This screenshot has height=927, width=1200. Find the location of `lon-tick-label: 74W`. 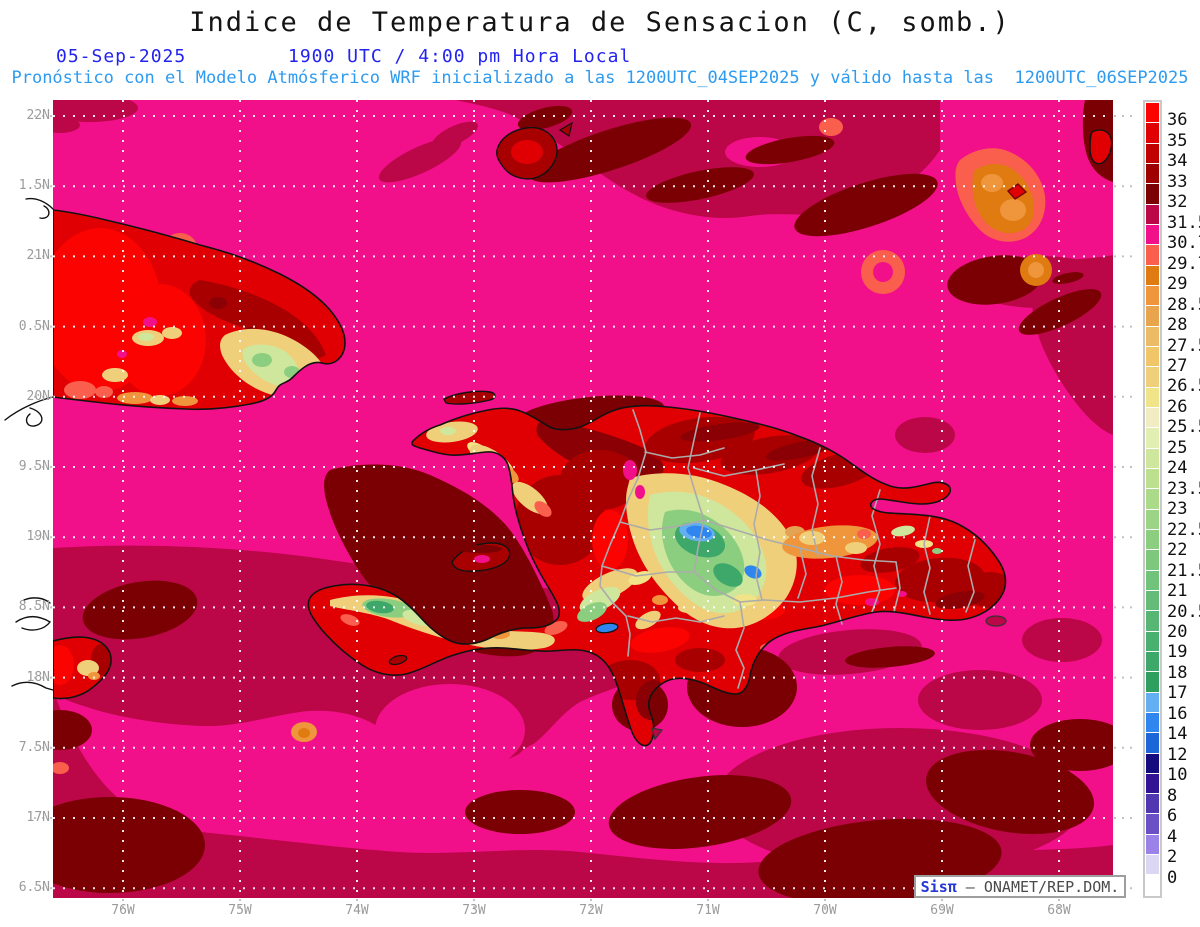

lon-tick-label: 74W is located at coordinates (357, 910).